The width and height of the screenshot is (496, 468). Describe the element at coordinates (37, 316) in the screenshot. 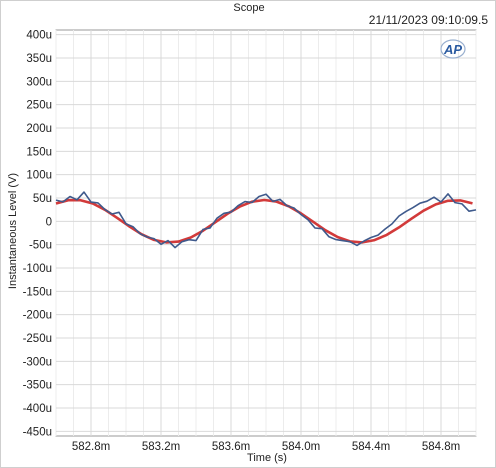

I see `y-tick-label: -200u` at that location.